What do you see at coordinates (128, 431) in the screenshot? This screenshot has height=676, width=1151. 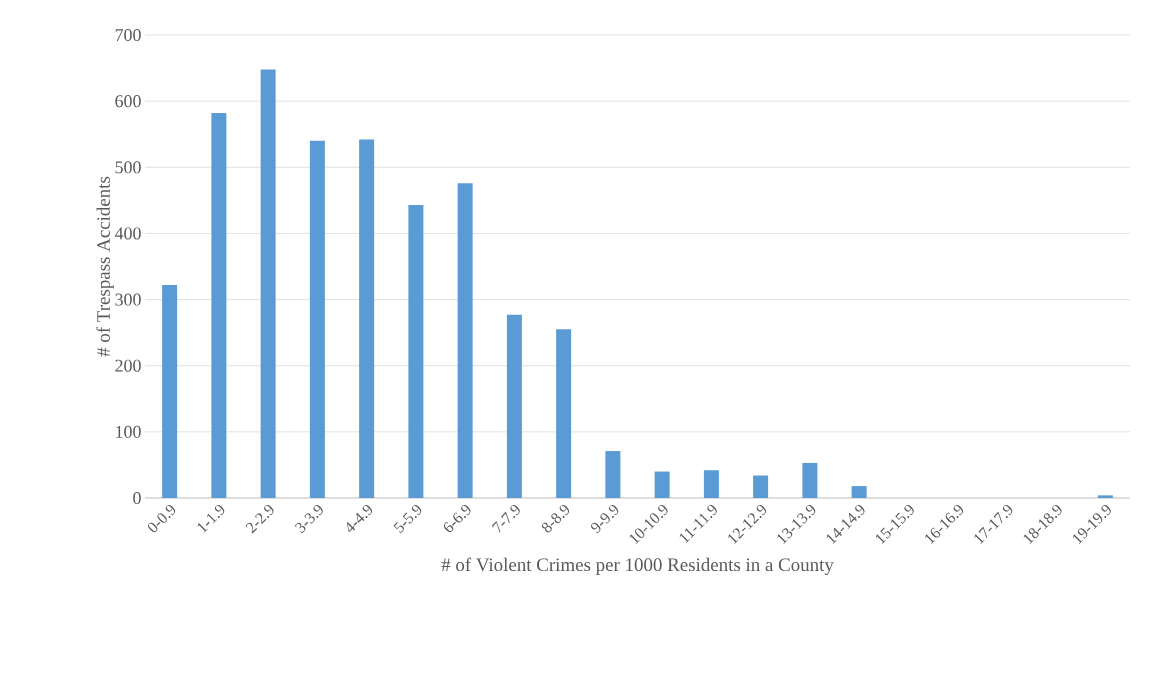 I see `y-tick-label: 100` at bounding box center [128, 431].